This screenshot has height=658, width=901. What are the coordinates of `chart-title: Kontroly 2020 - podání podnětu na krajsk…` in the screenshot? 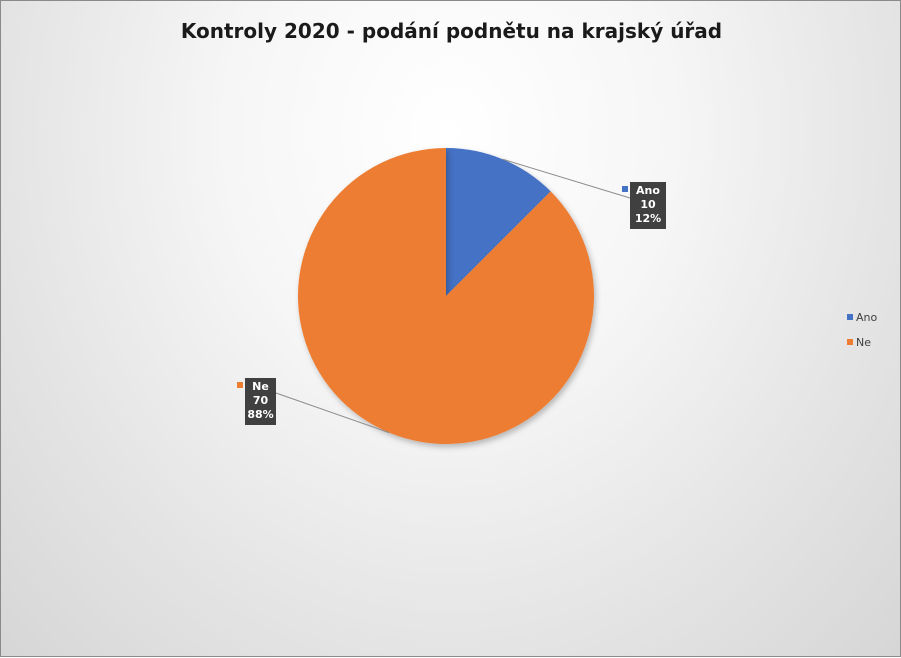 It's located at (451, 31).